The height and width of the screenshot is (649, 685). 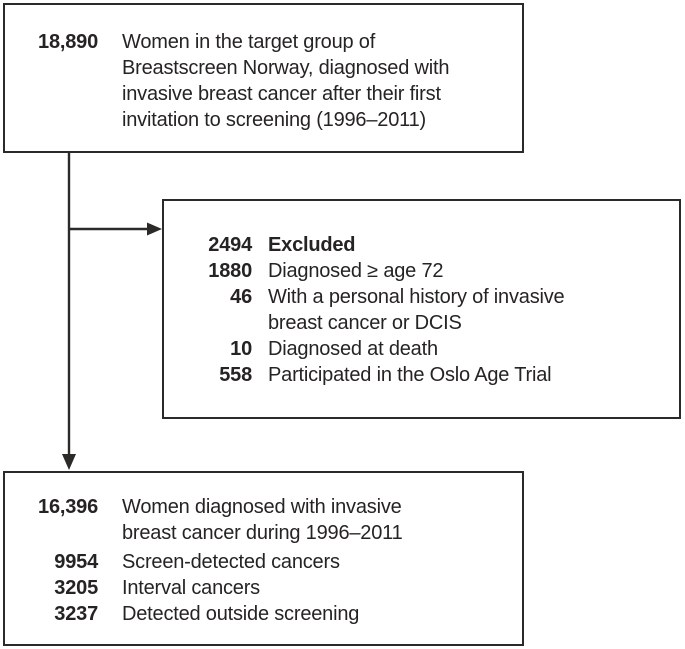 What do you see at coordinates (191, 588) in the screenshot?
I see `result-item-label: Interval cancers` at bounding box center [191, 588].